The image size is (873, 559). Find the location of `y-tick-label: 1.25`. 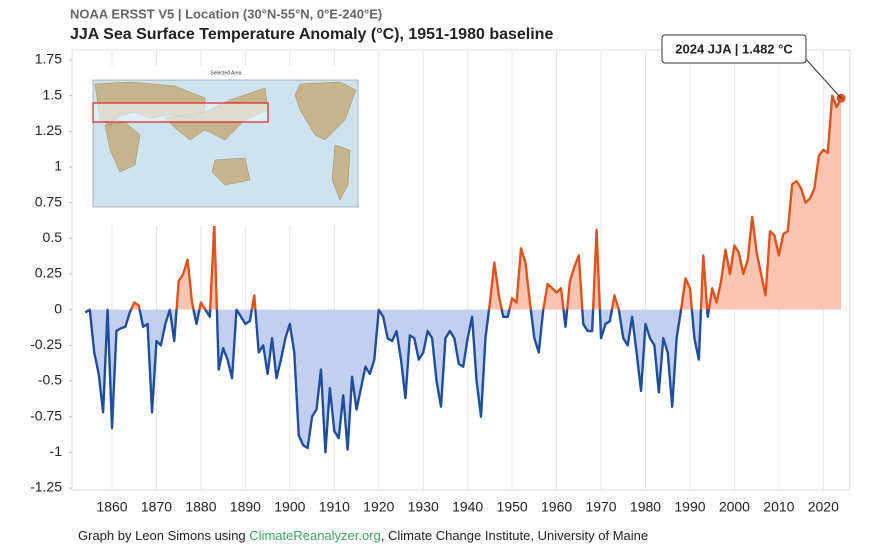

y-tick-label: 1.25 is located at coordinates (48, 130).